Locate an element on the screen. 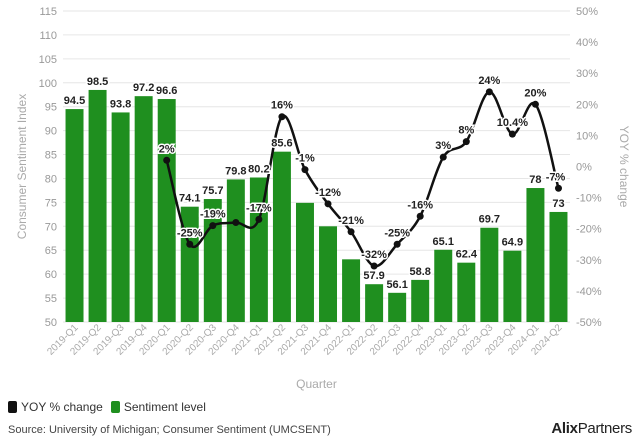  y2-tick-label: 10% is located at coordinates (587, 136).